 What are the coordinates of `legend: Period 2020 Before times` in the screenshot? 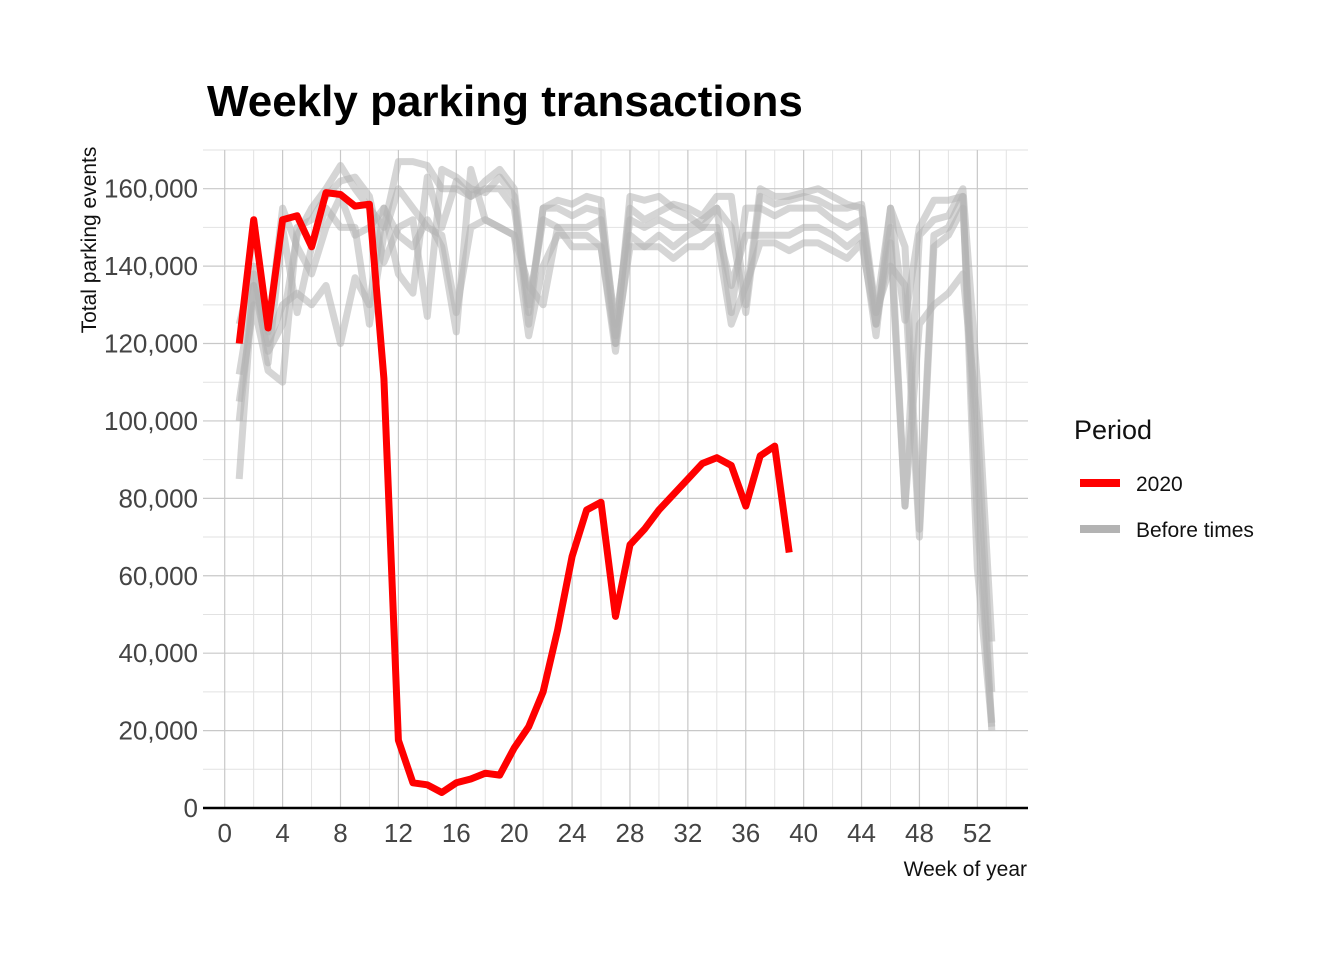 It's located at (1164, 478).